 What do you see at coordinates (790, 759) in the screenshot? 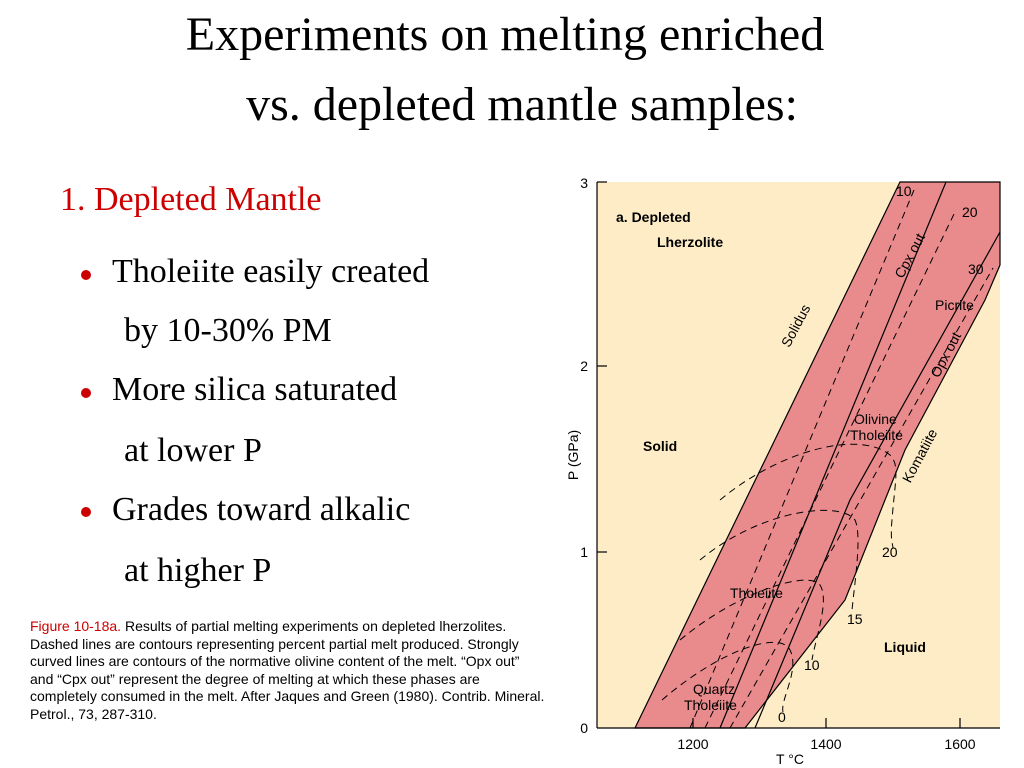
I see `x-axis-label: T °C` at bounding box center [790, 759].